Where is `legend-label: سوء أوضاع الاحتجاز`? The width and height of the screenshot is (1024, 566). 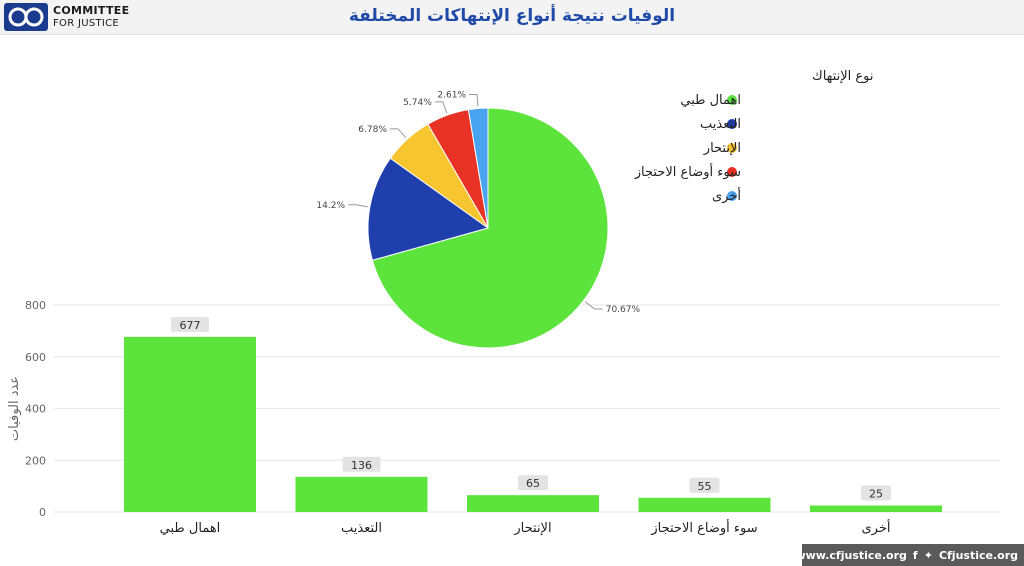
legend-label: سوء أوضاع الاحتجاز is located at coordinates (687, 171).